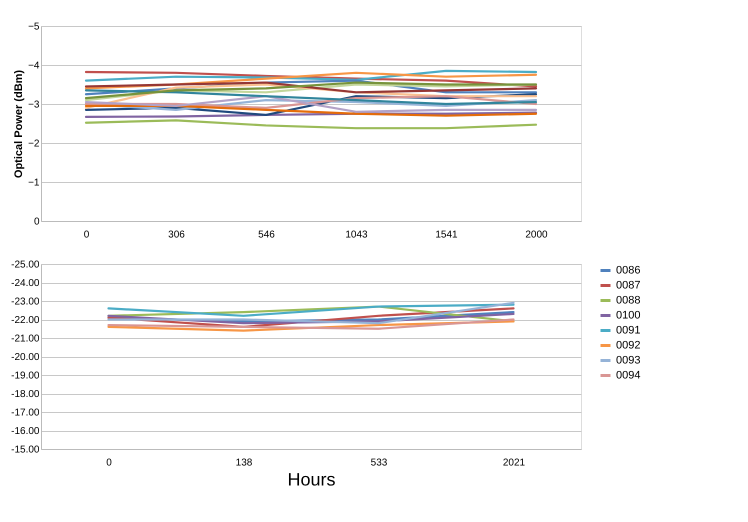 This screenshot has height=522, width=748. What do you see at coordinates (267, 235) in the screenshot?
I see `x-tick-label: 546` at bounding box center [267, 235].